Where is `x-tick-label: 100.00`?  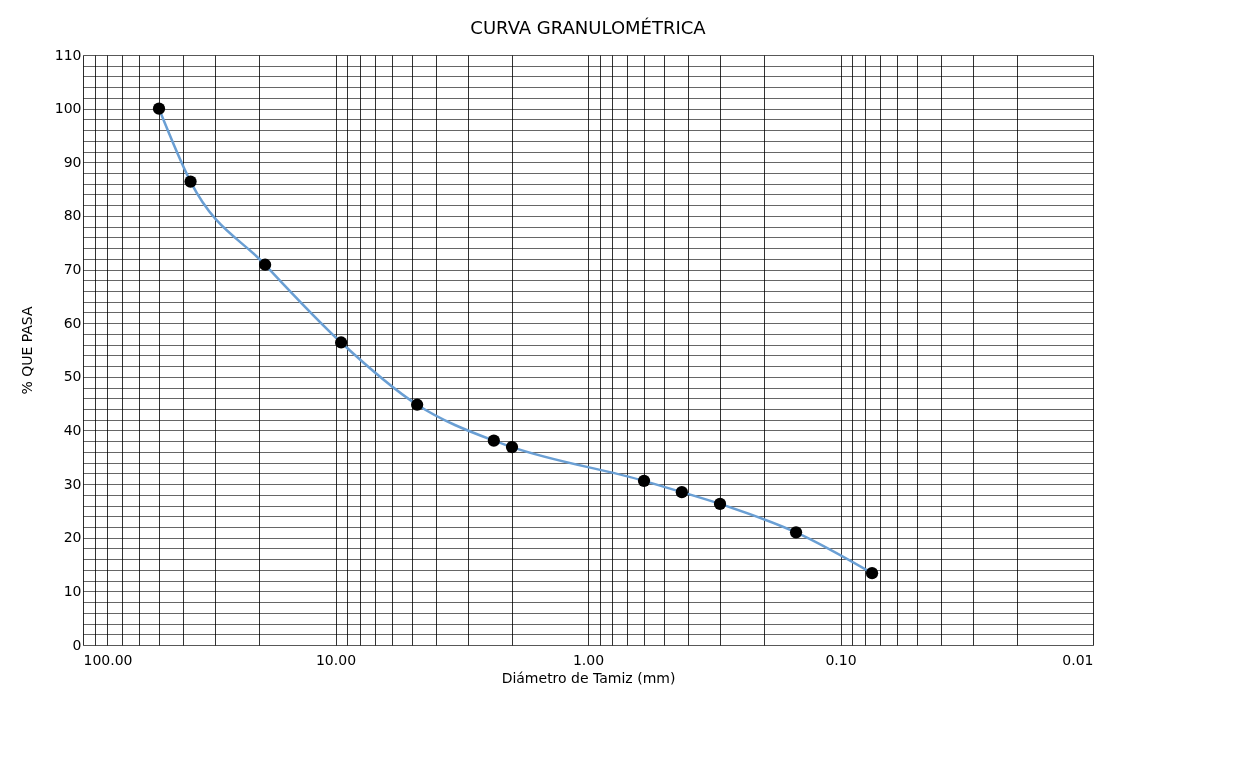 x-tick-label: 100.00 is located at coordinates (108, 659).